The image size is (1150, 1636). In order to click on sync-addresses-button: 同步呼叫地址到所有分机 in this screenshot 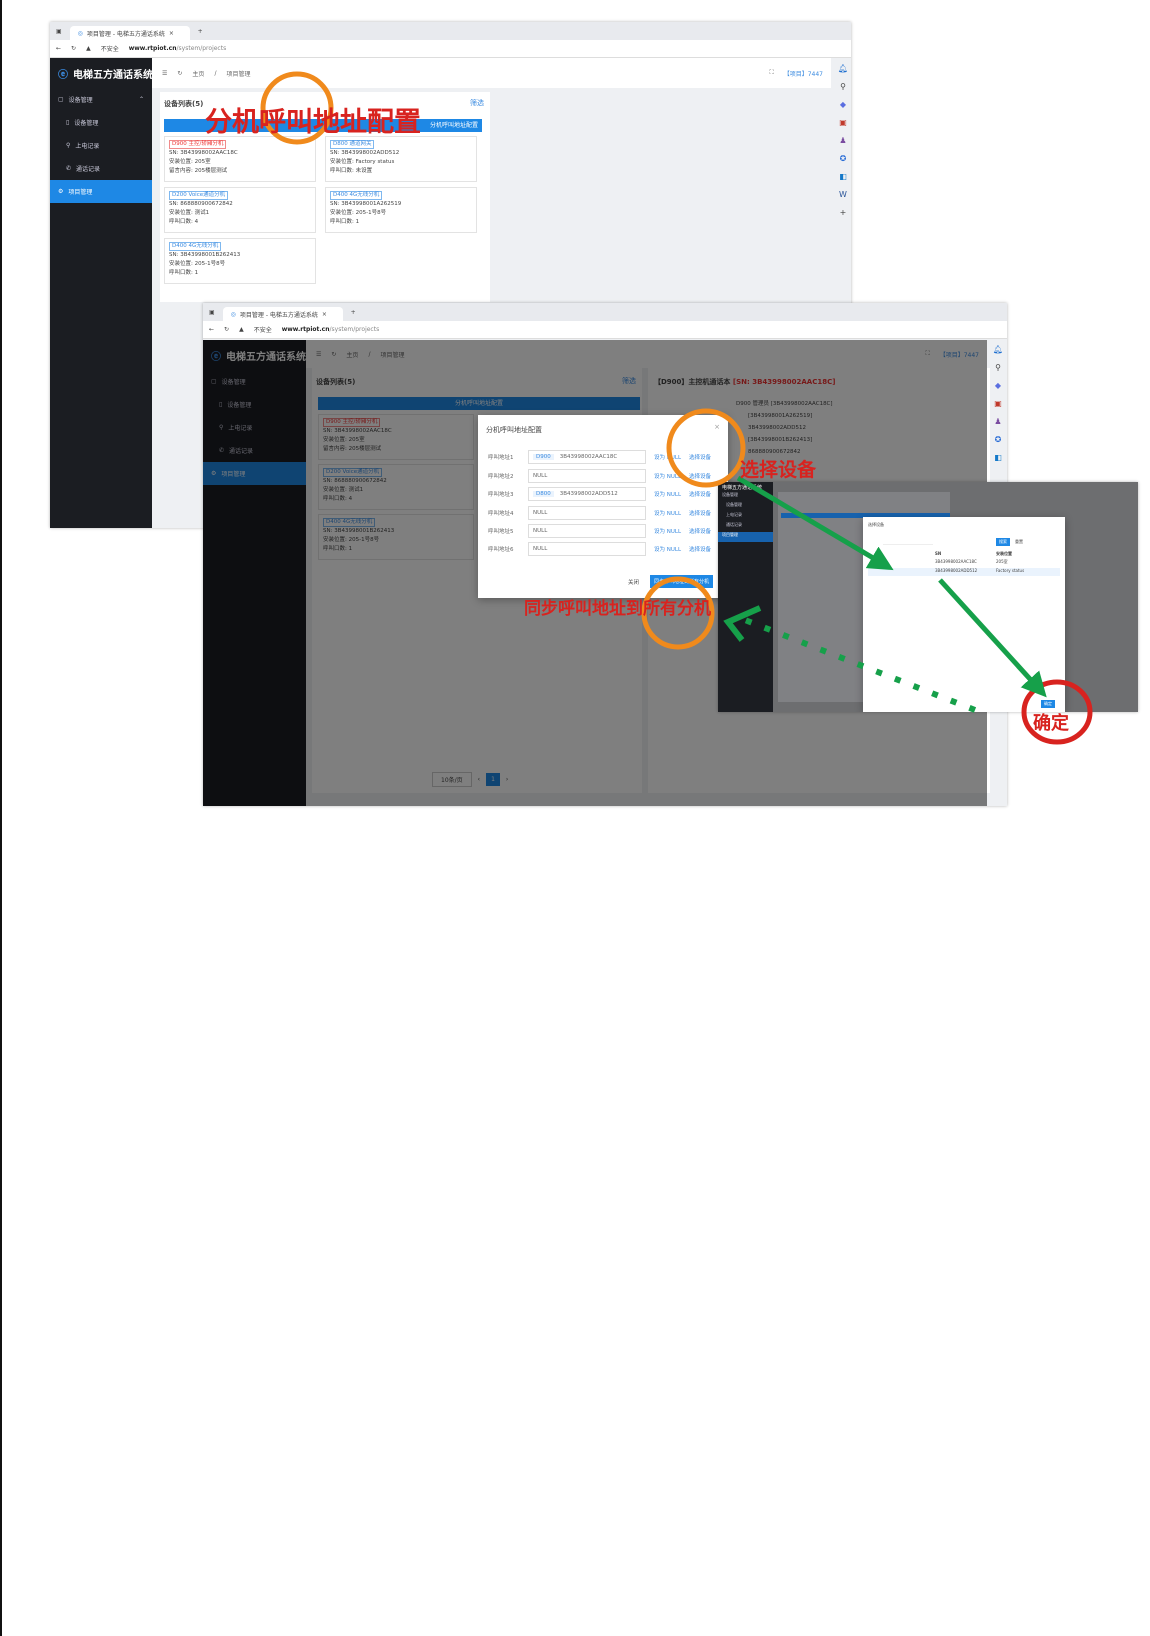, I will do `click(682, 581)`.